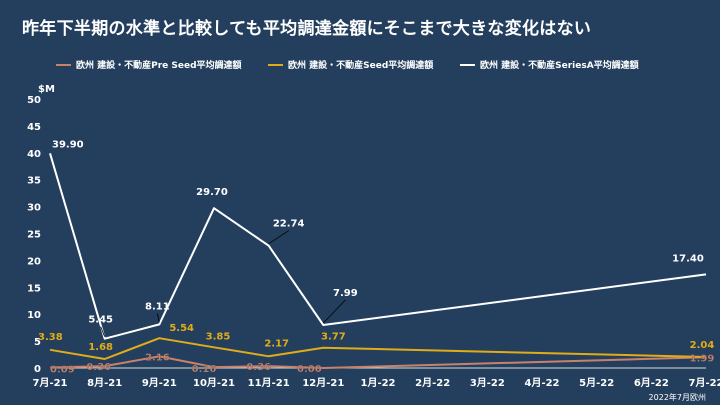 Image resolution: width=720 pixels, height=405 pixels. What do you see at coordinates (34, 154) in the screenshot?
I see `y-tick-label: 40` at bounding box center [34, 154].